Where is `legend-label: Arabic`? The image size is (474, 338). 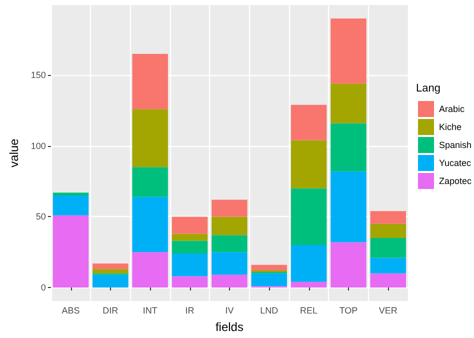 legend-label: Arabic is located at coordinates (452, 109).